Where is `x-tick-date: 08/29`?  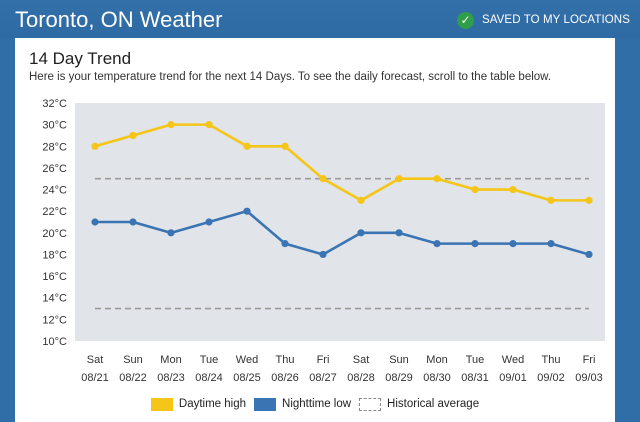
x-tick-date: 08/29 is located at coordinates (399, 378).